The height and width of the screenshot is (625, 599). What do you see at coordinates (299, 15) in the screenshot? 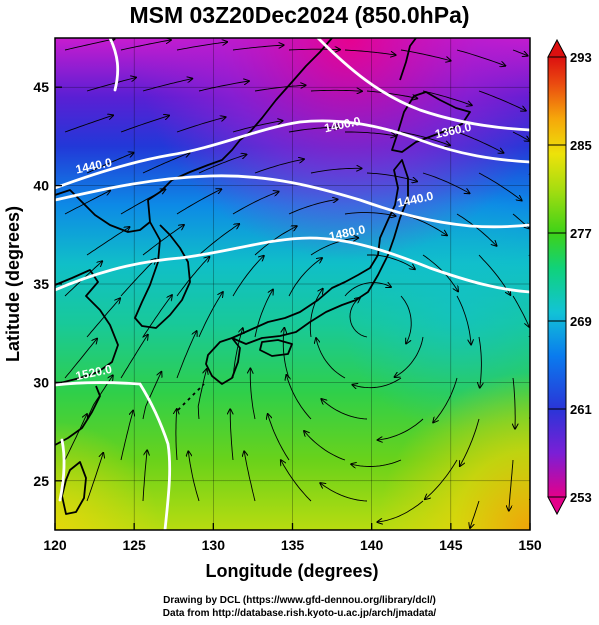
I see `figure-title: MSM 03Z20Dec2024 (850.0hPa)` at bounding box center [299, 15].